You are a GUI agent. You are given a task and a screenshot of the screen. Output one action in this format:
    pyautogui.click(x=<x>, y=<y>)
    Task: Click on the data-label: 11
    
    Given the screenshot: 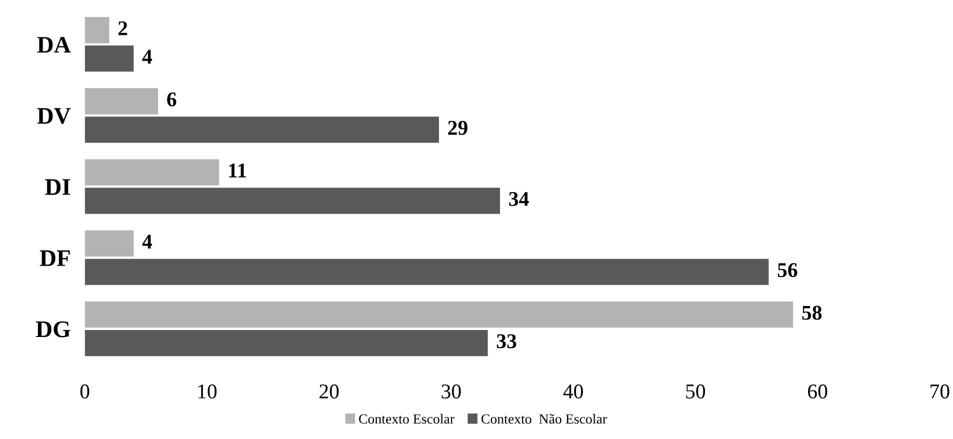 What is the action you would take?
    pyautogui.click(x=237, y=171)
    